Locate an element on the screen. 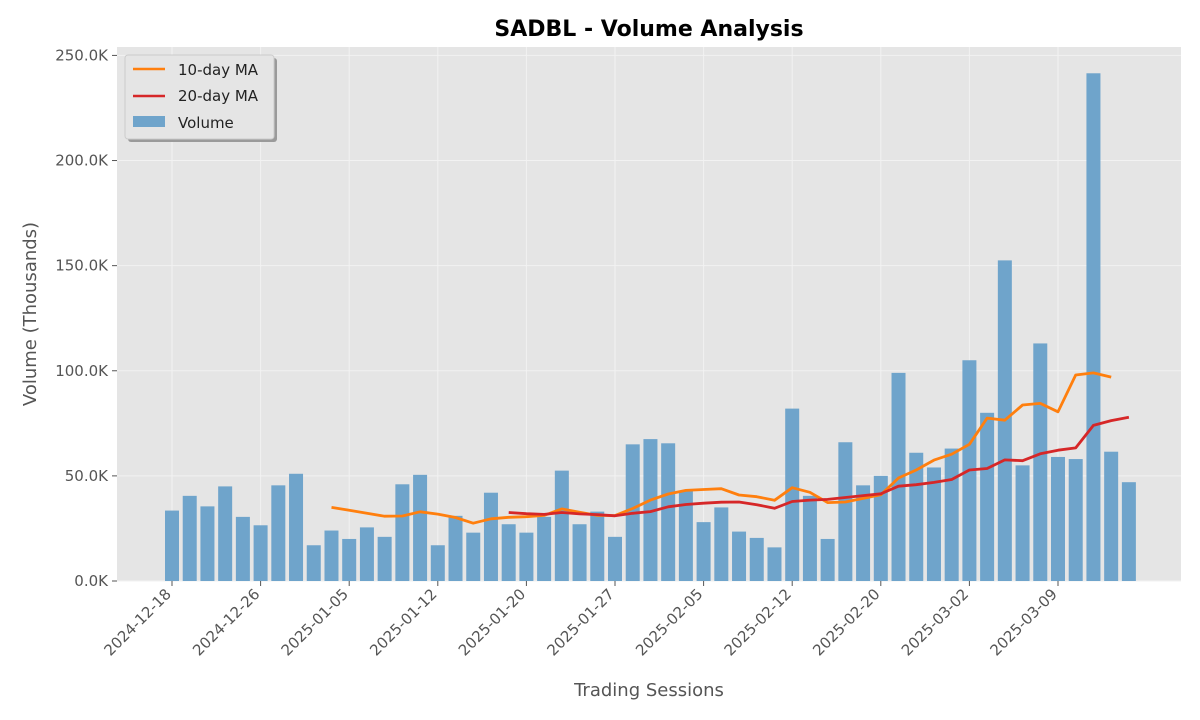 This screenshot has height=720, width=1200. legend: 10-day MA 20-day MA Volume is located at coordinates (200, 98).